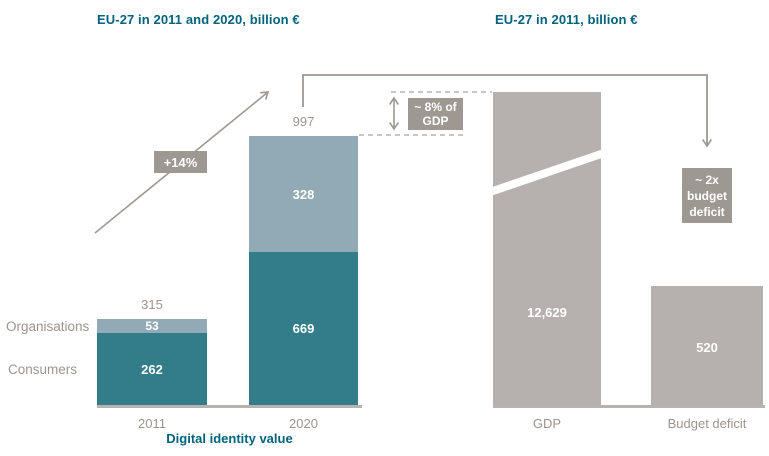 This screenshot has width=769, height=456. I want to click on budget-deficit-bar-value: 520, so click(707, 347).